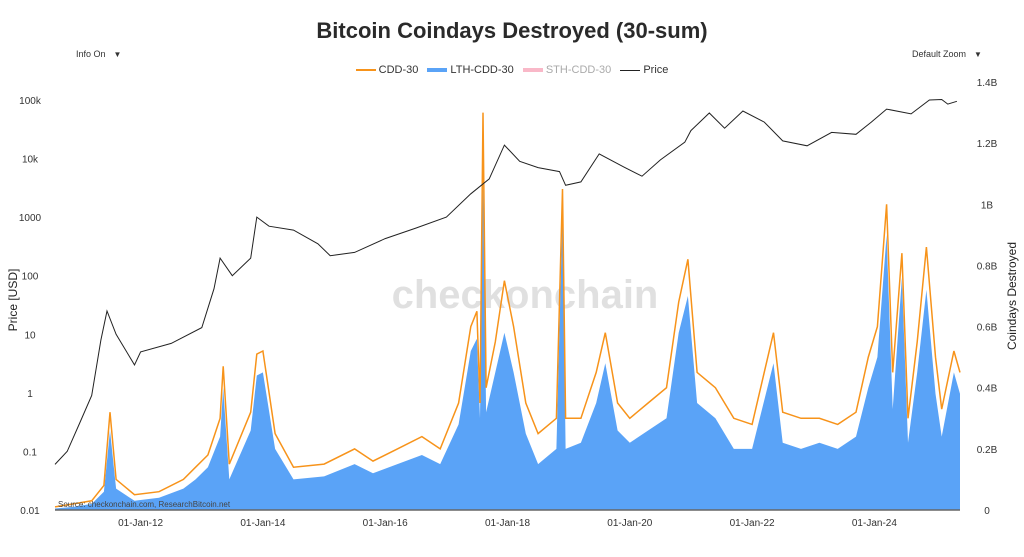  Describe the element at coordinates (752, 523) in the screenshot. I see `x-tick-label: 01-Jan-22` at that location.